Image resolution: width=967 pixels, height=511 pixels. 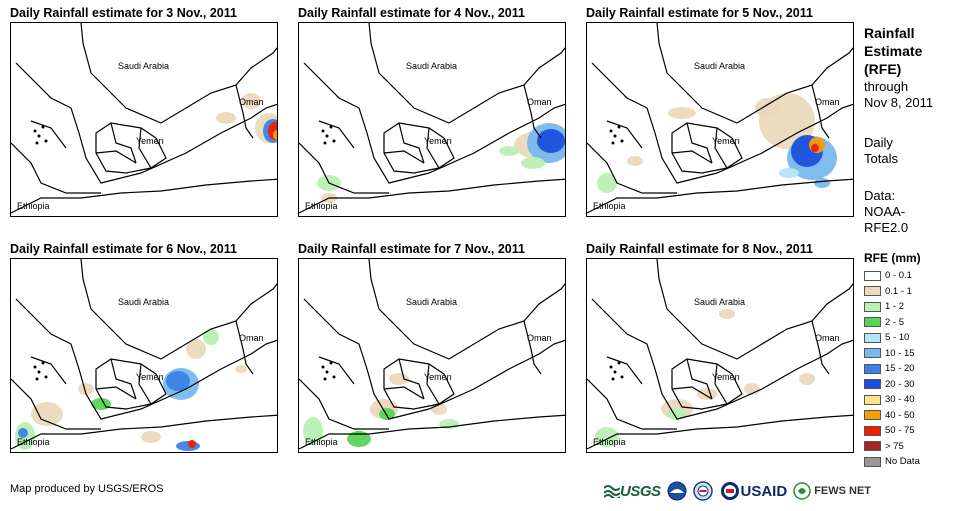 I want to click on panel-title: Daily Rainfall estimate for 7 Nov., 2011, so click(x=411, y=249).